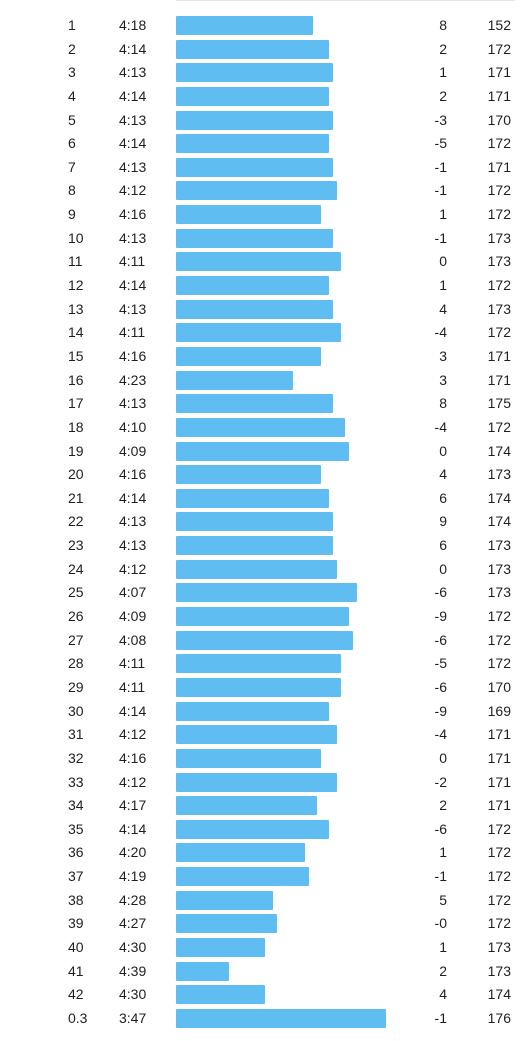 The image size is (529, 1041). Describe the element at coordinates (264, 712) in the screenshot. I see `split-row: 30 4:14 -9 169` at that location.